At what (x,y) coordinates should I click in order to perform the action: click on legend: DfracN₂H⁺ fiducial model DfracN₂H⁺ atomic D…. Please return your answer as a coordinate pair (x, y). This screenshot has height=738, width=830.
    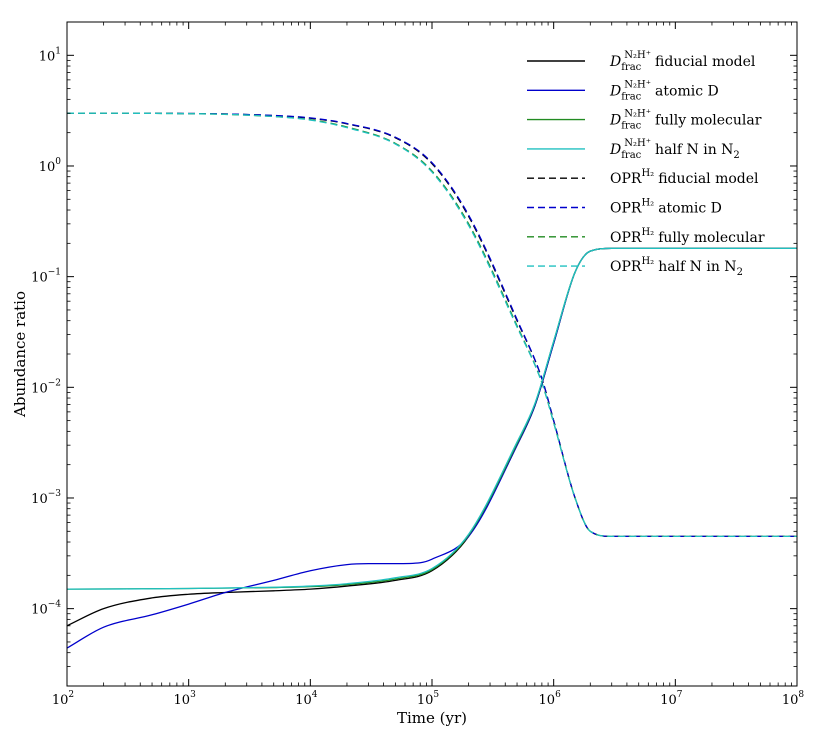
    Looking at the image, I should click on (646, 164).